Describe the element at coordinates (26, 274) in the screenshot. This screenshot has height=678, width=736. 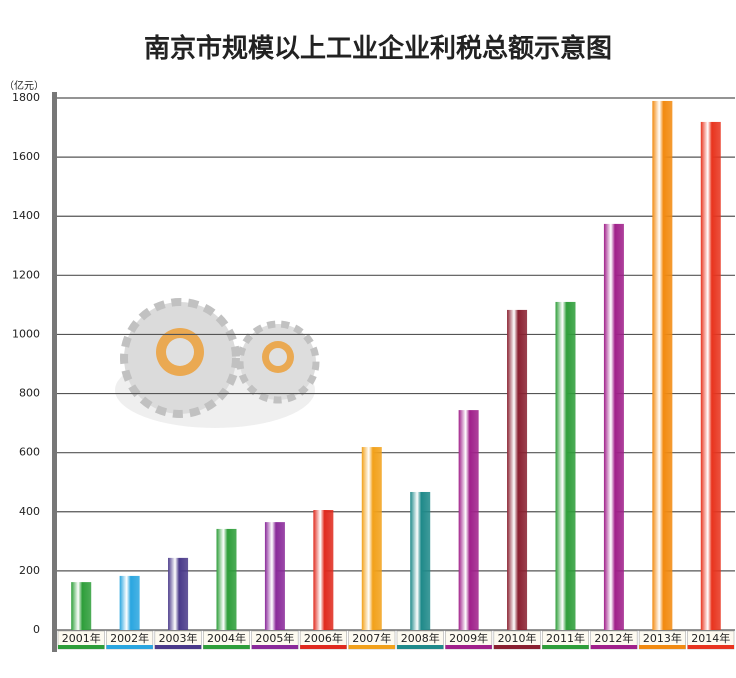
I see `y-tick-label: 1200` at that location.